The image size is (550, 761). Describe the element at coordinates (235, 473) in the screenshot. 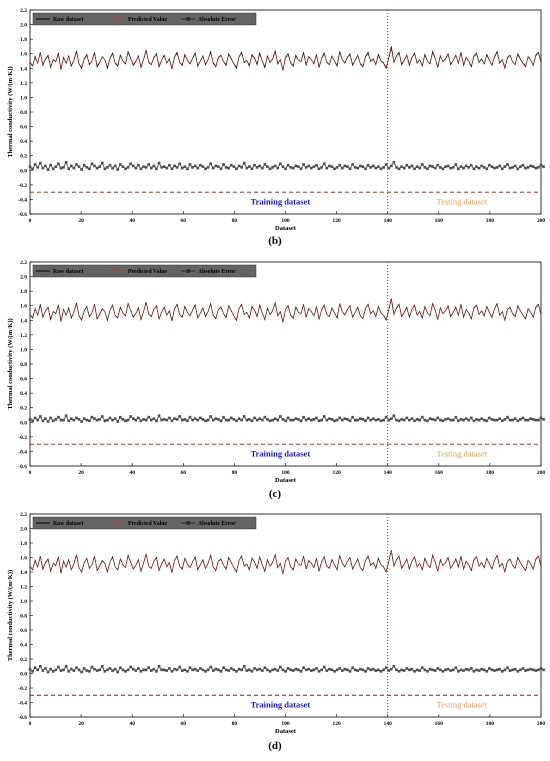

I see `x-tick-label: 80` at that location.